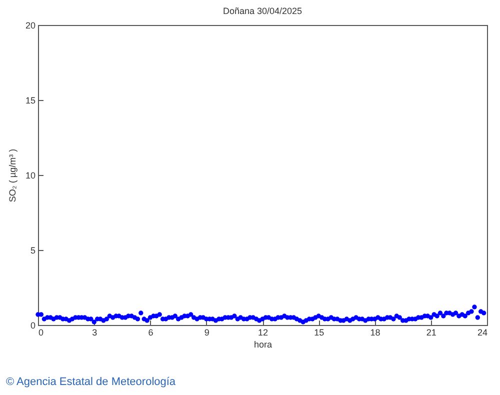  What do you see at coordinates (151, 333) in the screenshot?
I see `x-tick-label: 6` at bounding box center [151, 333].